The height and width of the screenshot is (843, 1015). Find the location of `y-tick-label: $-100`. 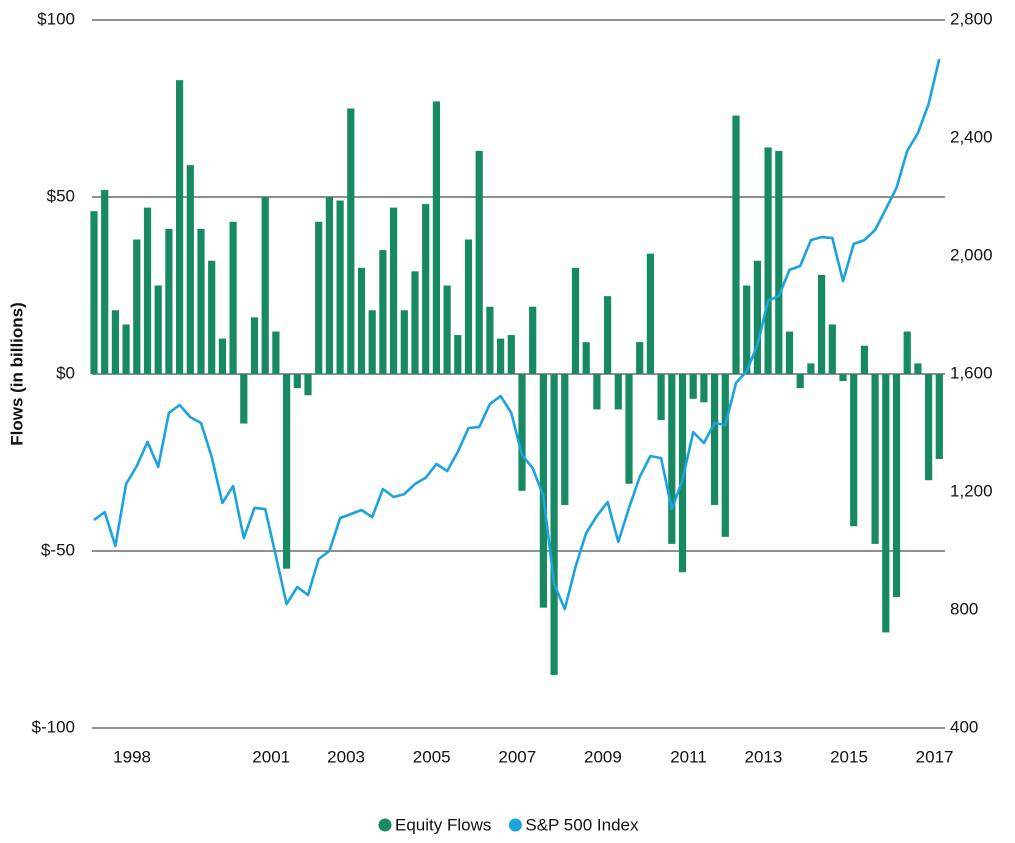

y-tick-label: $-100 is located at coordinates (53, 726).